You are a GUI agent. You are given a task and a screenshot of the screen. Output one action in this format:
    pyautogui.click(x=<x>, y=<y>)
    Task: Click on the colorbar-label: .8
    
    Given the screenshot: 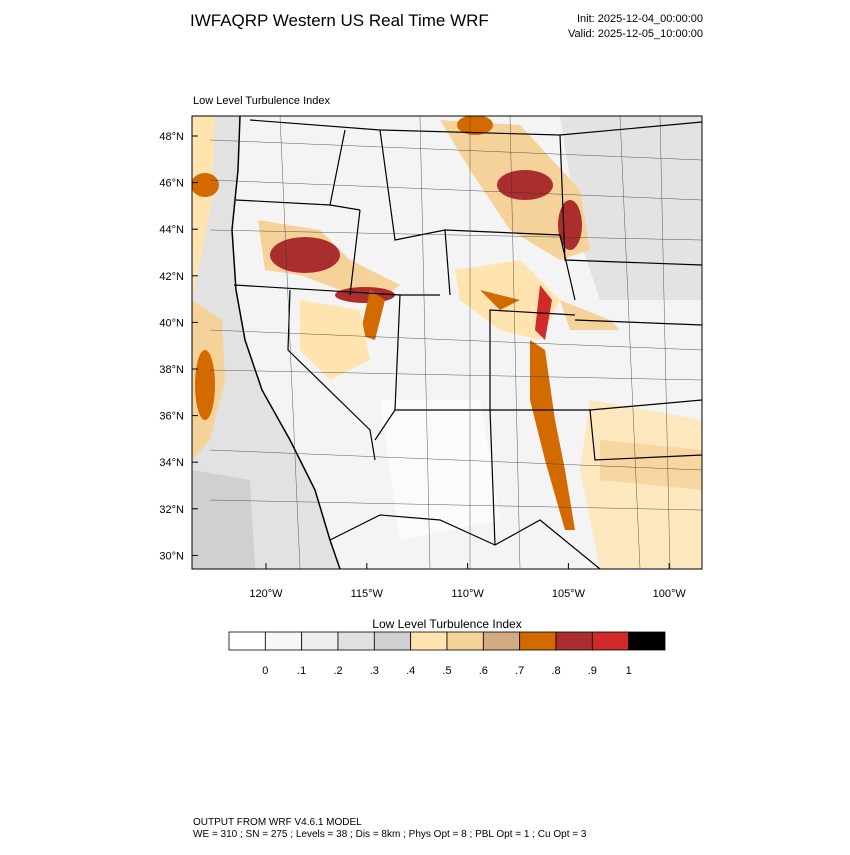 What is the action you would take?
    pyautogui.click(x=555, y=671)
    